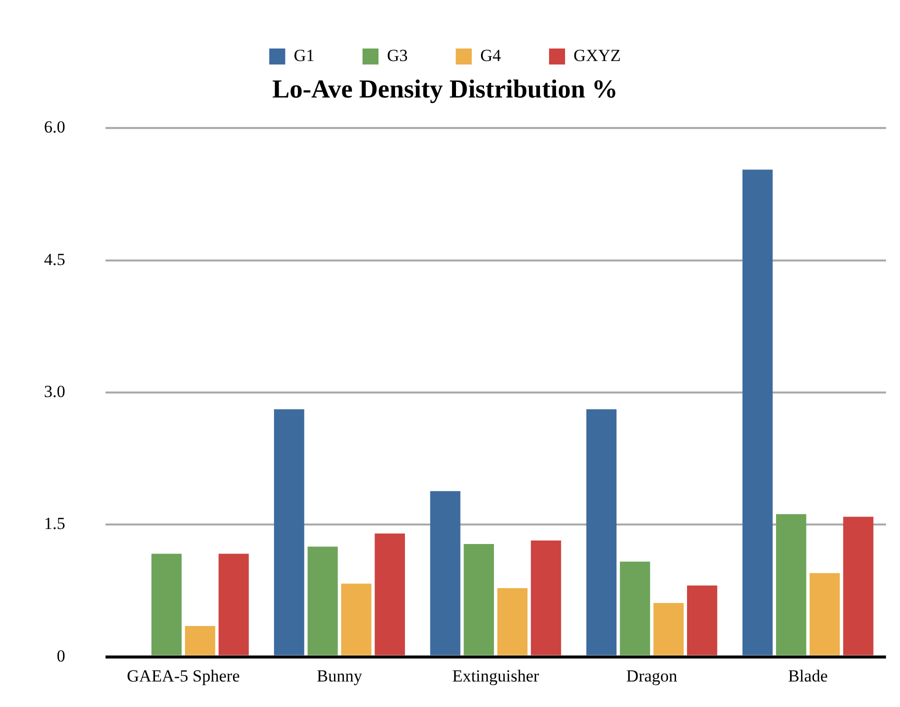  I want to click on y-tick-label: 0, so click(61, 656).